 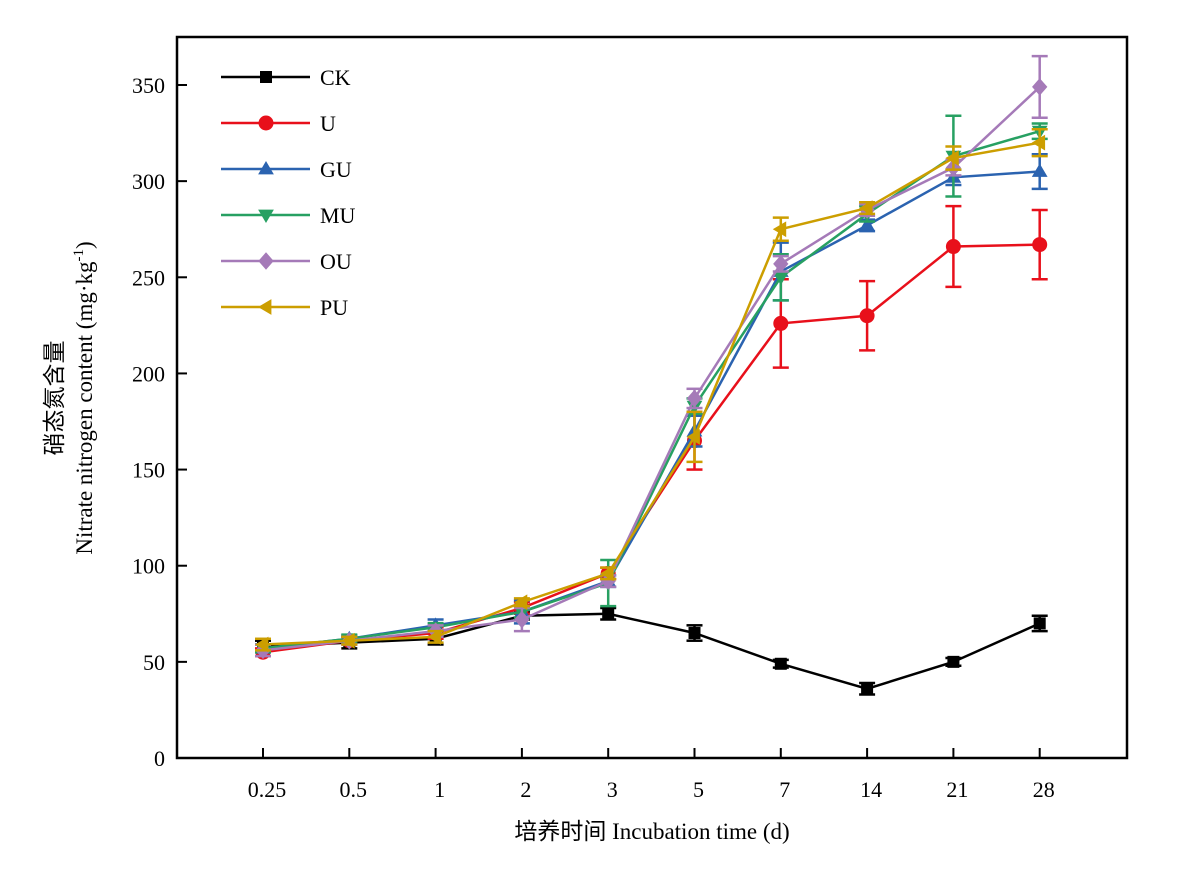 I want to click on y-tick-label: 200, so click(x=148, y=373).